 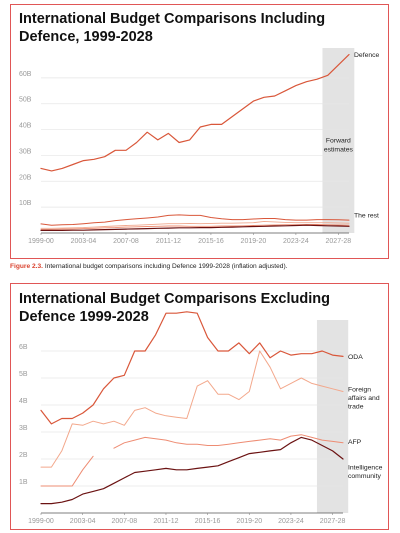 What do you see at coordinates (25, 126) in the screenshot?
I see `y-tick-label: 40B` at bounding box center [25, 126].